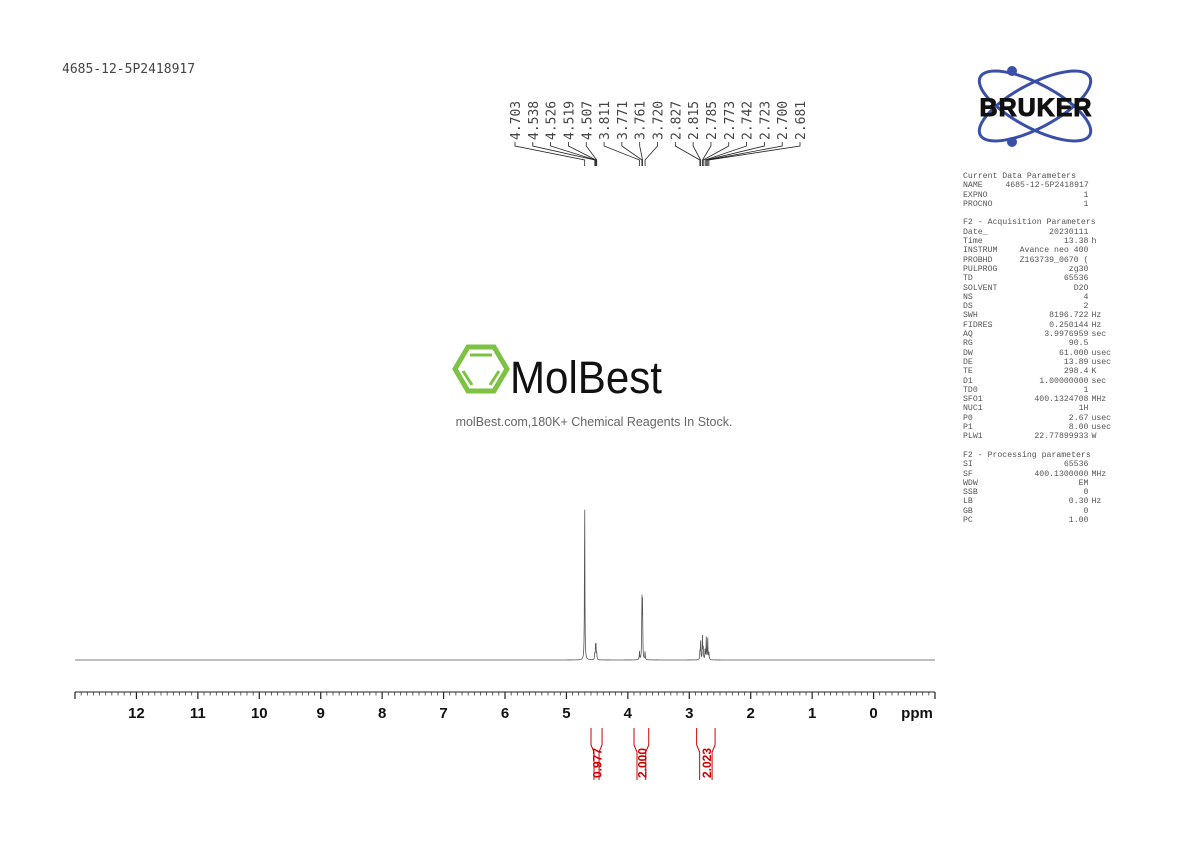 Image resolution: width=1190 pixels, height=842 pixels. I want to click on param-key: PROCNO, so click(978, 204).